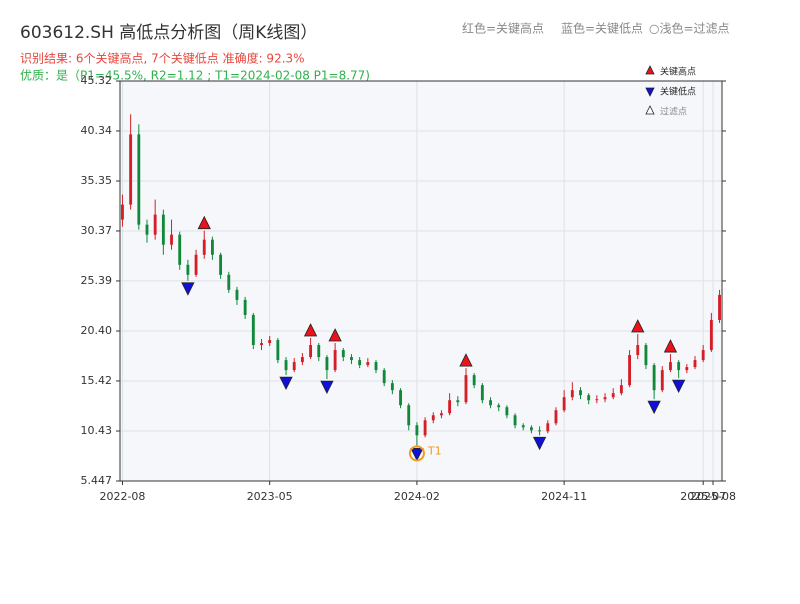 This screenshot has width=800, height=604. What do you see at coordinates (97, 280) in the screenshot?
I see `y-tick-label: 25.39` at bounding box center [97, 280].